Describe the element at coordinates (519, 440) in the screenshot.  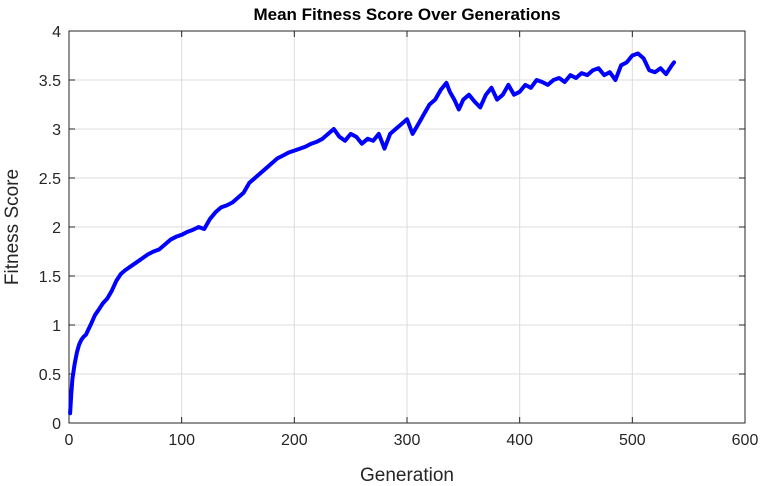
I see `x-tick-label: 400` at that location.